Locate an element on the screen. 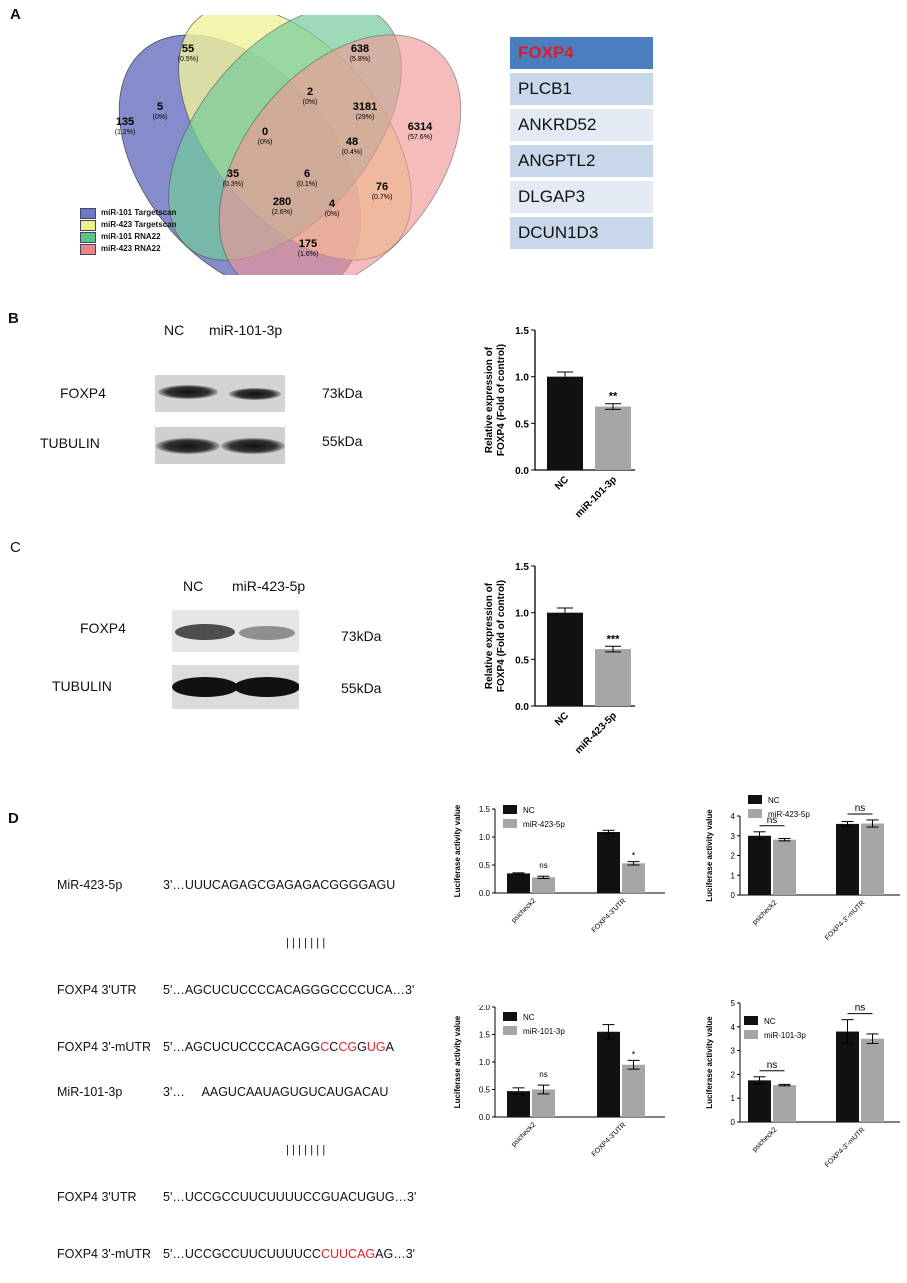 This screenshot has height=1283, width=907. x-tick-label: NC is located at coordinates (562, 483).